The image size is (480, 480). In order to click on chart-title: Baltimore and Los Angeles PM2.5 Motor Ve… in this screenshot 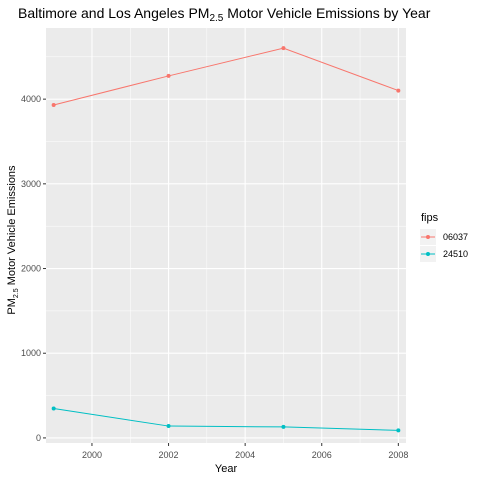, I will do `click(224, 14)`.